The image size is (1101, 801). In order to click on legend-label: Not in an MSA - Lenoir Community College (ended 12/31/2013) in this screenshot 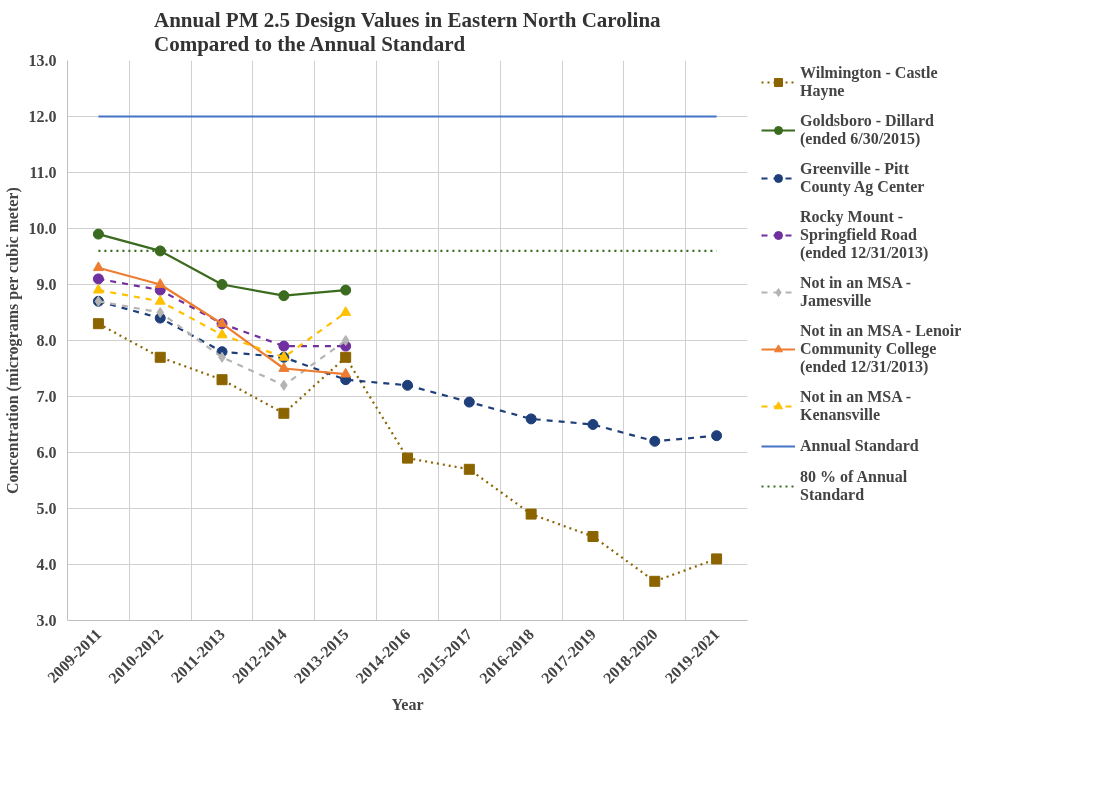, I will do `click(881, 349)`.